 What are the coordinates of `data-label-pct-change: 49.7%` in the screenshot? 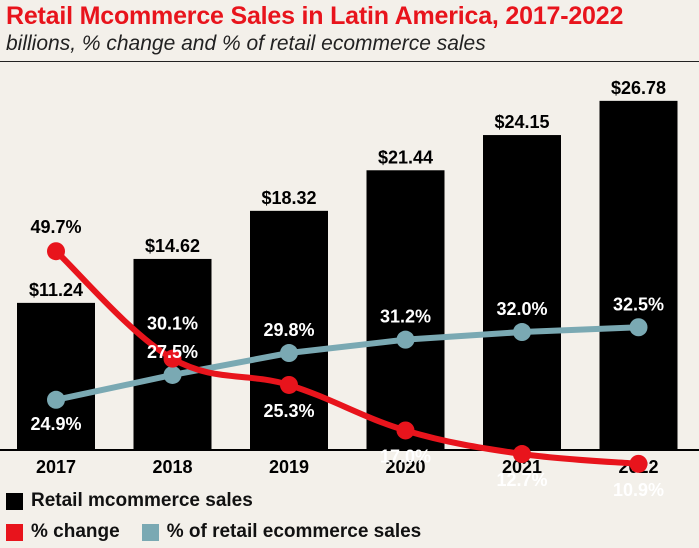 It's located at (55, 227).